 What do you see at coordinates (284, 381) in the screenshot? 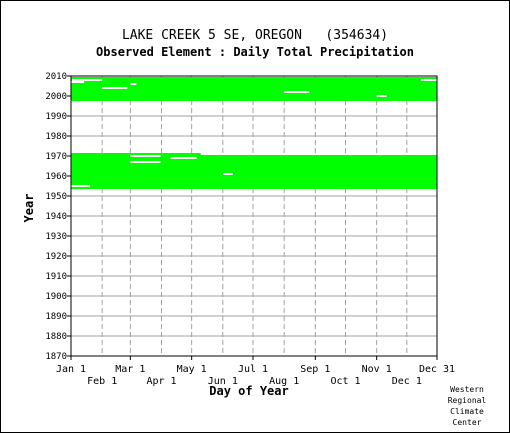
I see `x-tick-label: Aug 1` at bounding box center [284, 381].